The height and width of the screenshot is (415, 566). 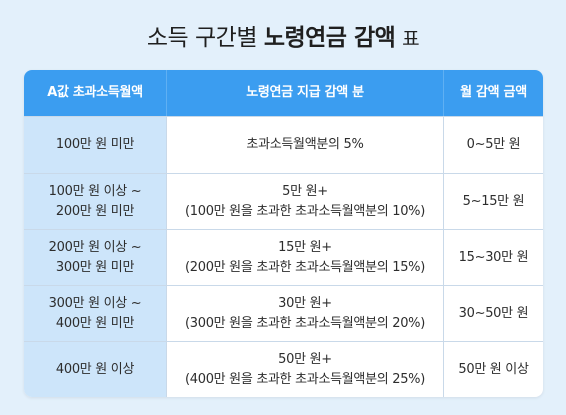 I want to click on income-range-cell: 100만 원 미만, so click(x=95, y=145).